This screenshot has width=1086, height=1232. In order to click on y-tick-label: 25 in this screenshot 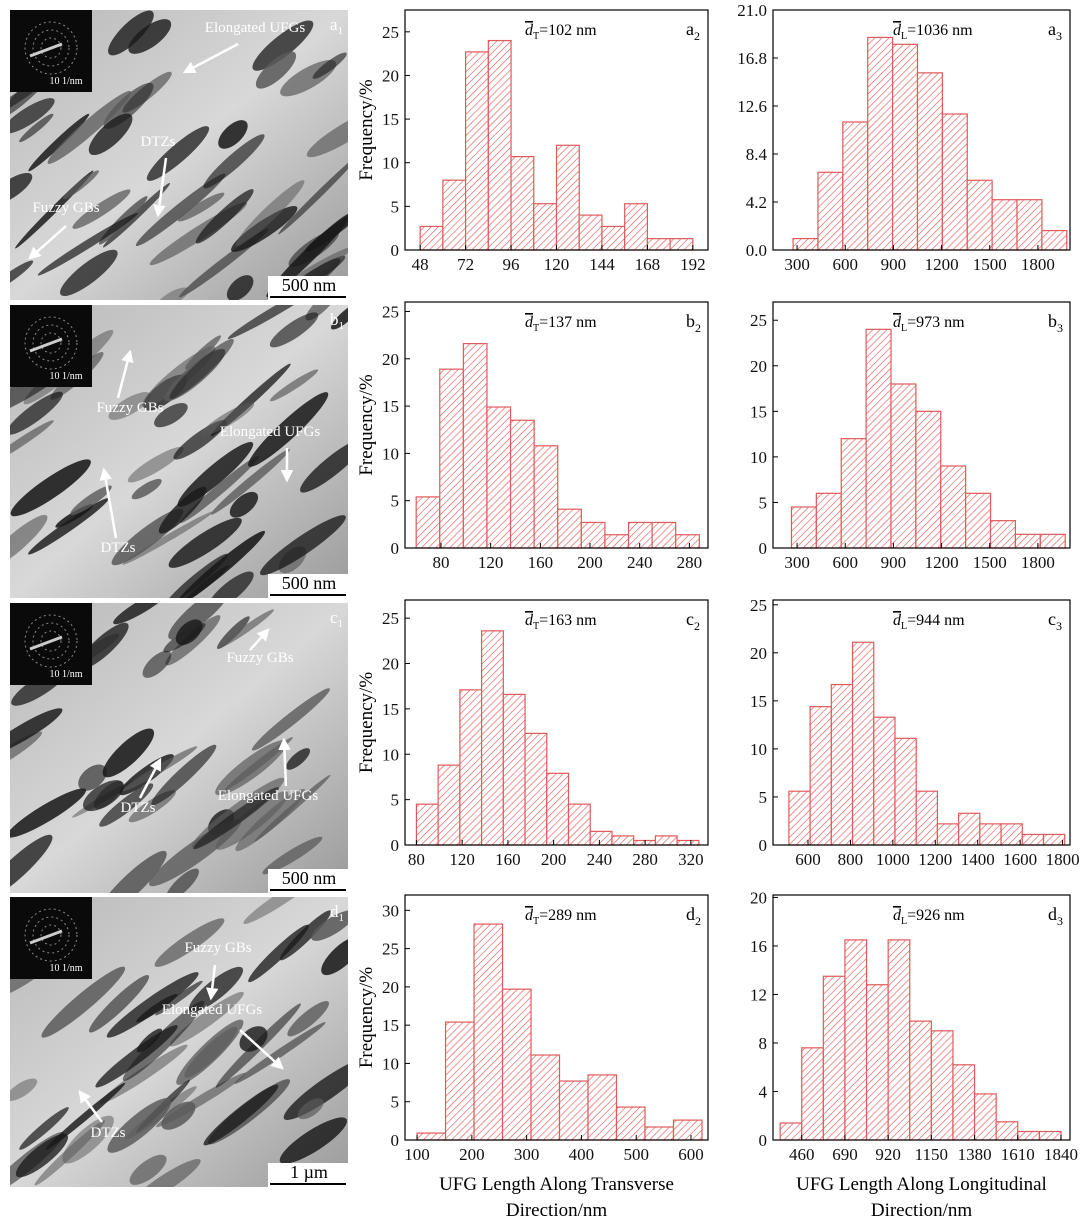, I will do `click(390, 618)`.